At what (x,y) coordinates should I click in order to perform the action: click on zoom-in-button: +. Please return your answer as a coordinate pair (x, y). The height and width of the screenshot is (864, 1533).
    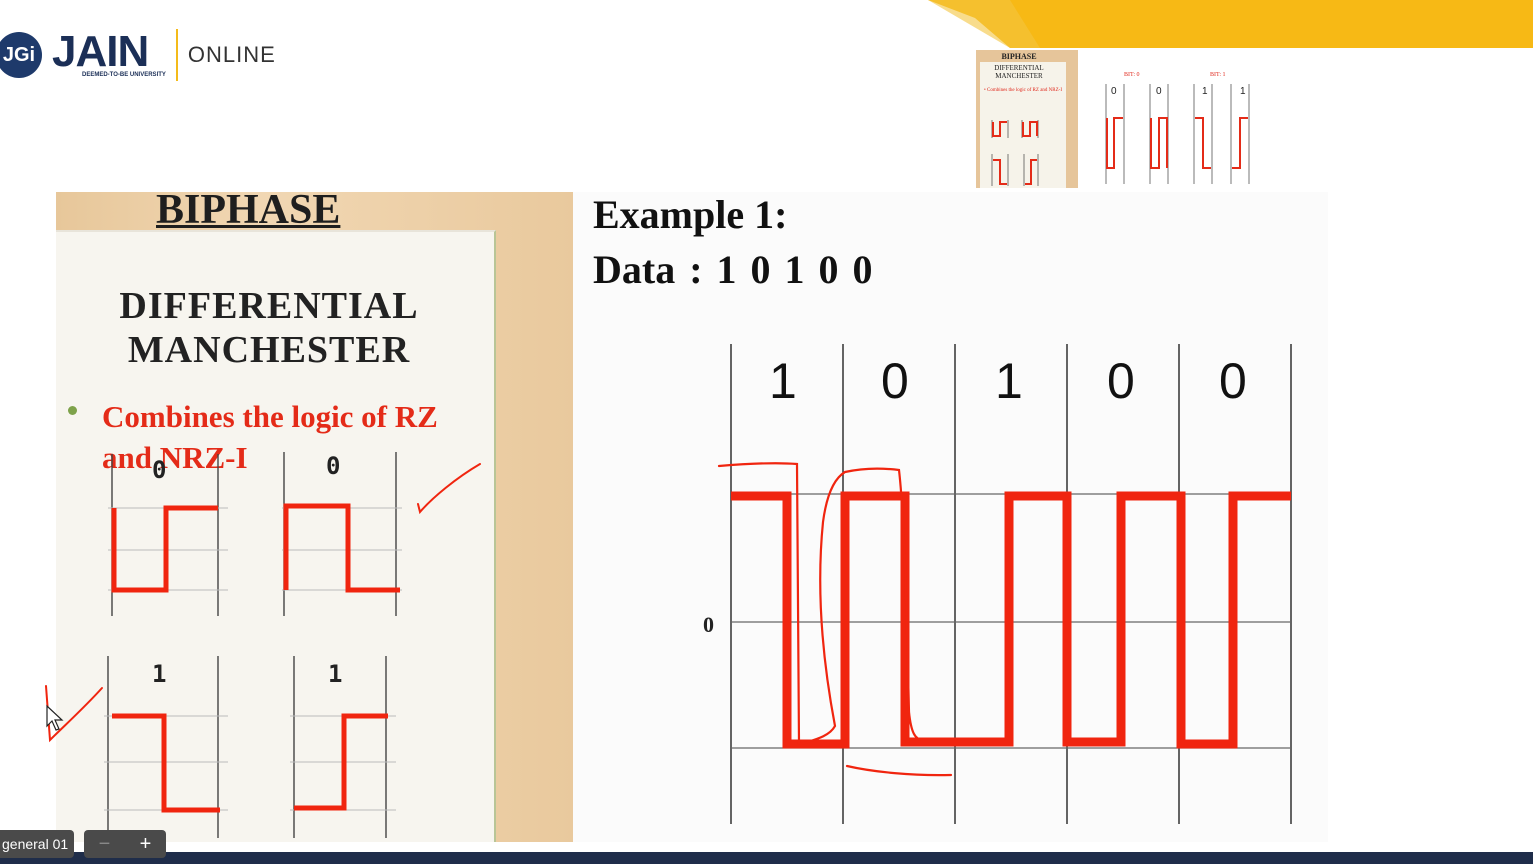
    Looking at the image, I should click on (145, 844).